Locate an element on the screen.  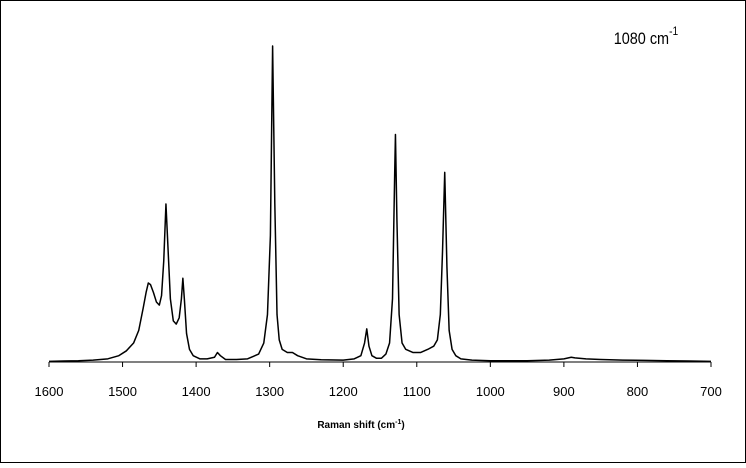
annotation: 1080 cm-1 is located at coordinates (646, 36).